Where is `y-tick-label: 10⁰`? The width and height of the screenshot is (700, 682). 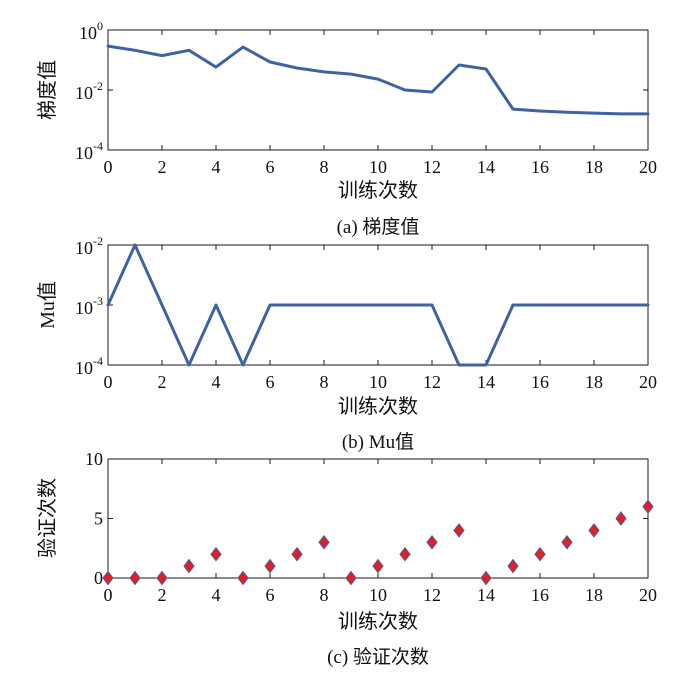 y-tick-label: 10⁰ is located at coordinates (91, 31).